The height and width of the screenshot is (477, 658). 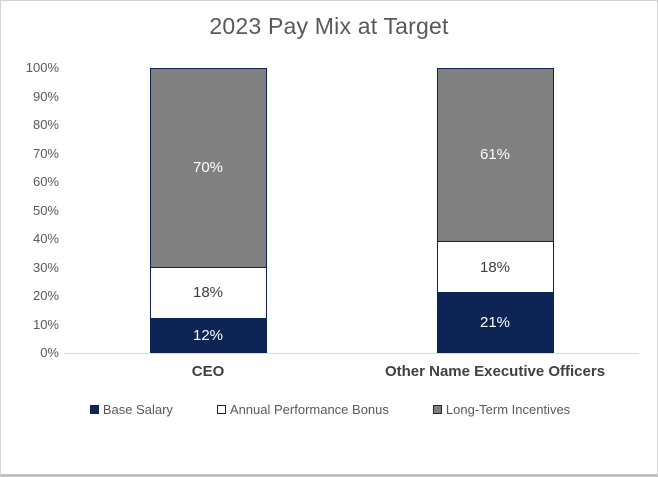 What do you see at coordinates (508, 409) in the screenshot?
I see `legend-label: Long-Term Incentives` at bounding box center [508, 409].